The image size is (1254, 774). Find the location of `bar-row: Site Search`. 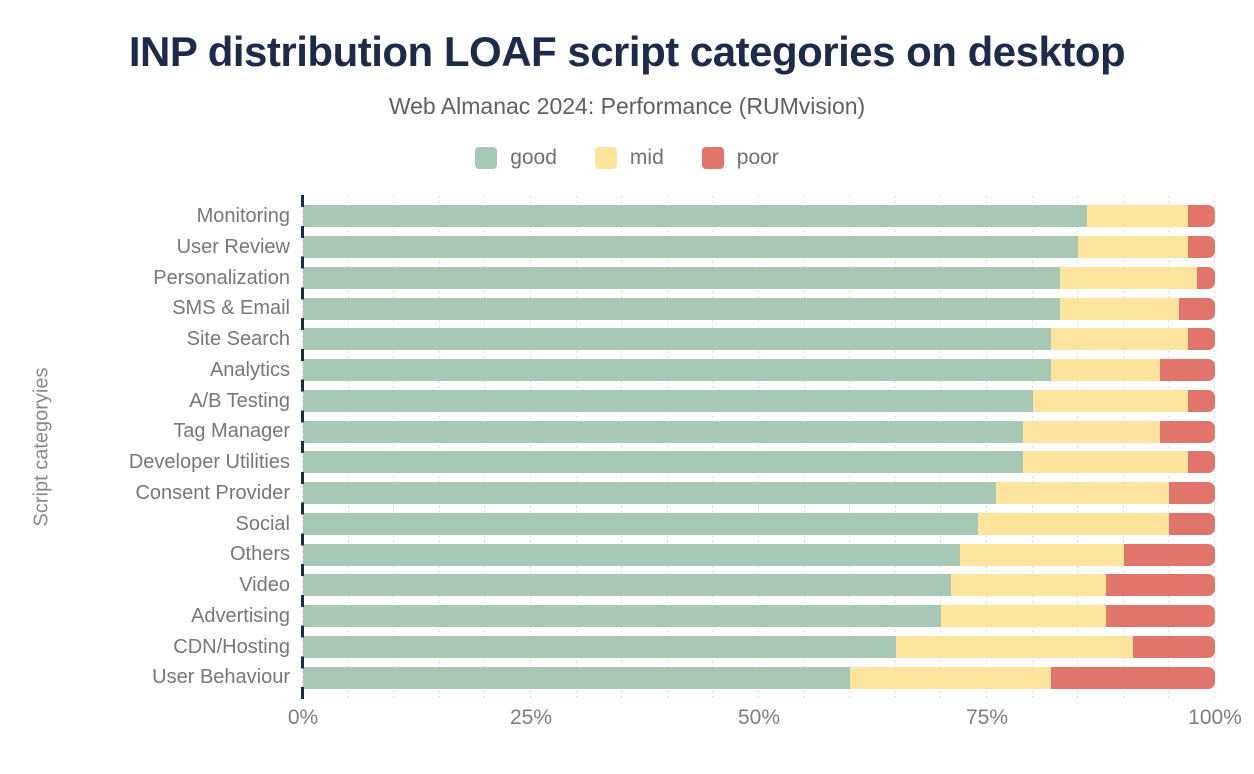

bar-row: Site Search is located at coordinates (607, 339).